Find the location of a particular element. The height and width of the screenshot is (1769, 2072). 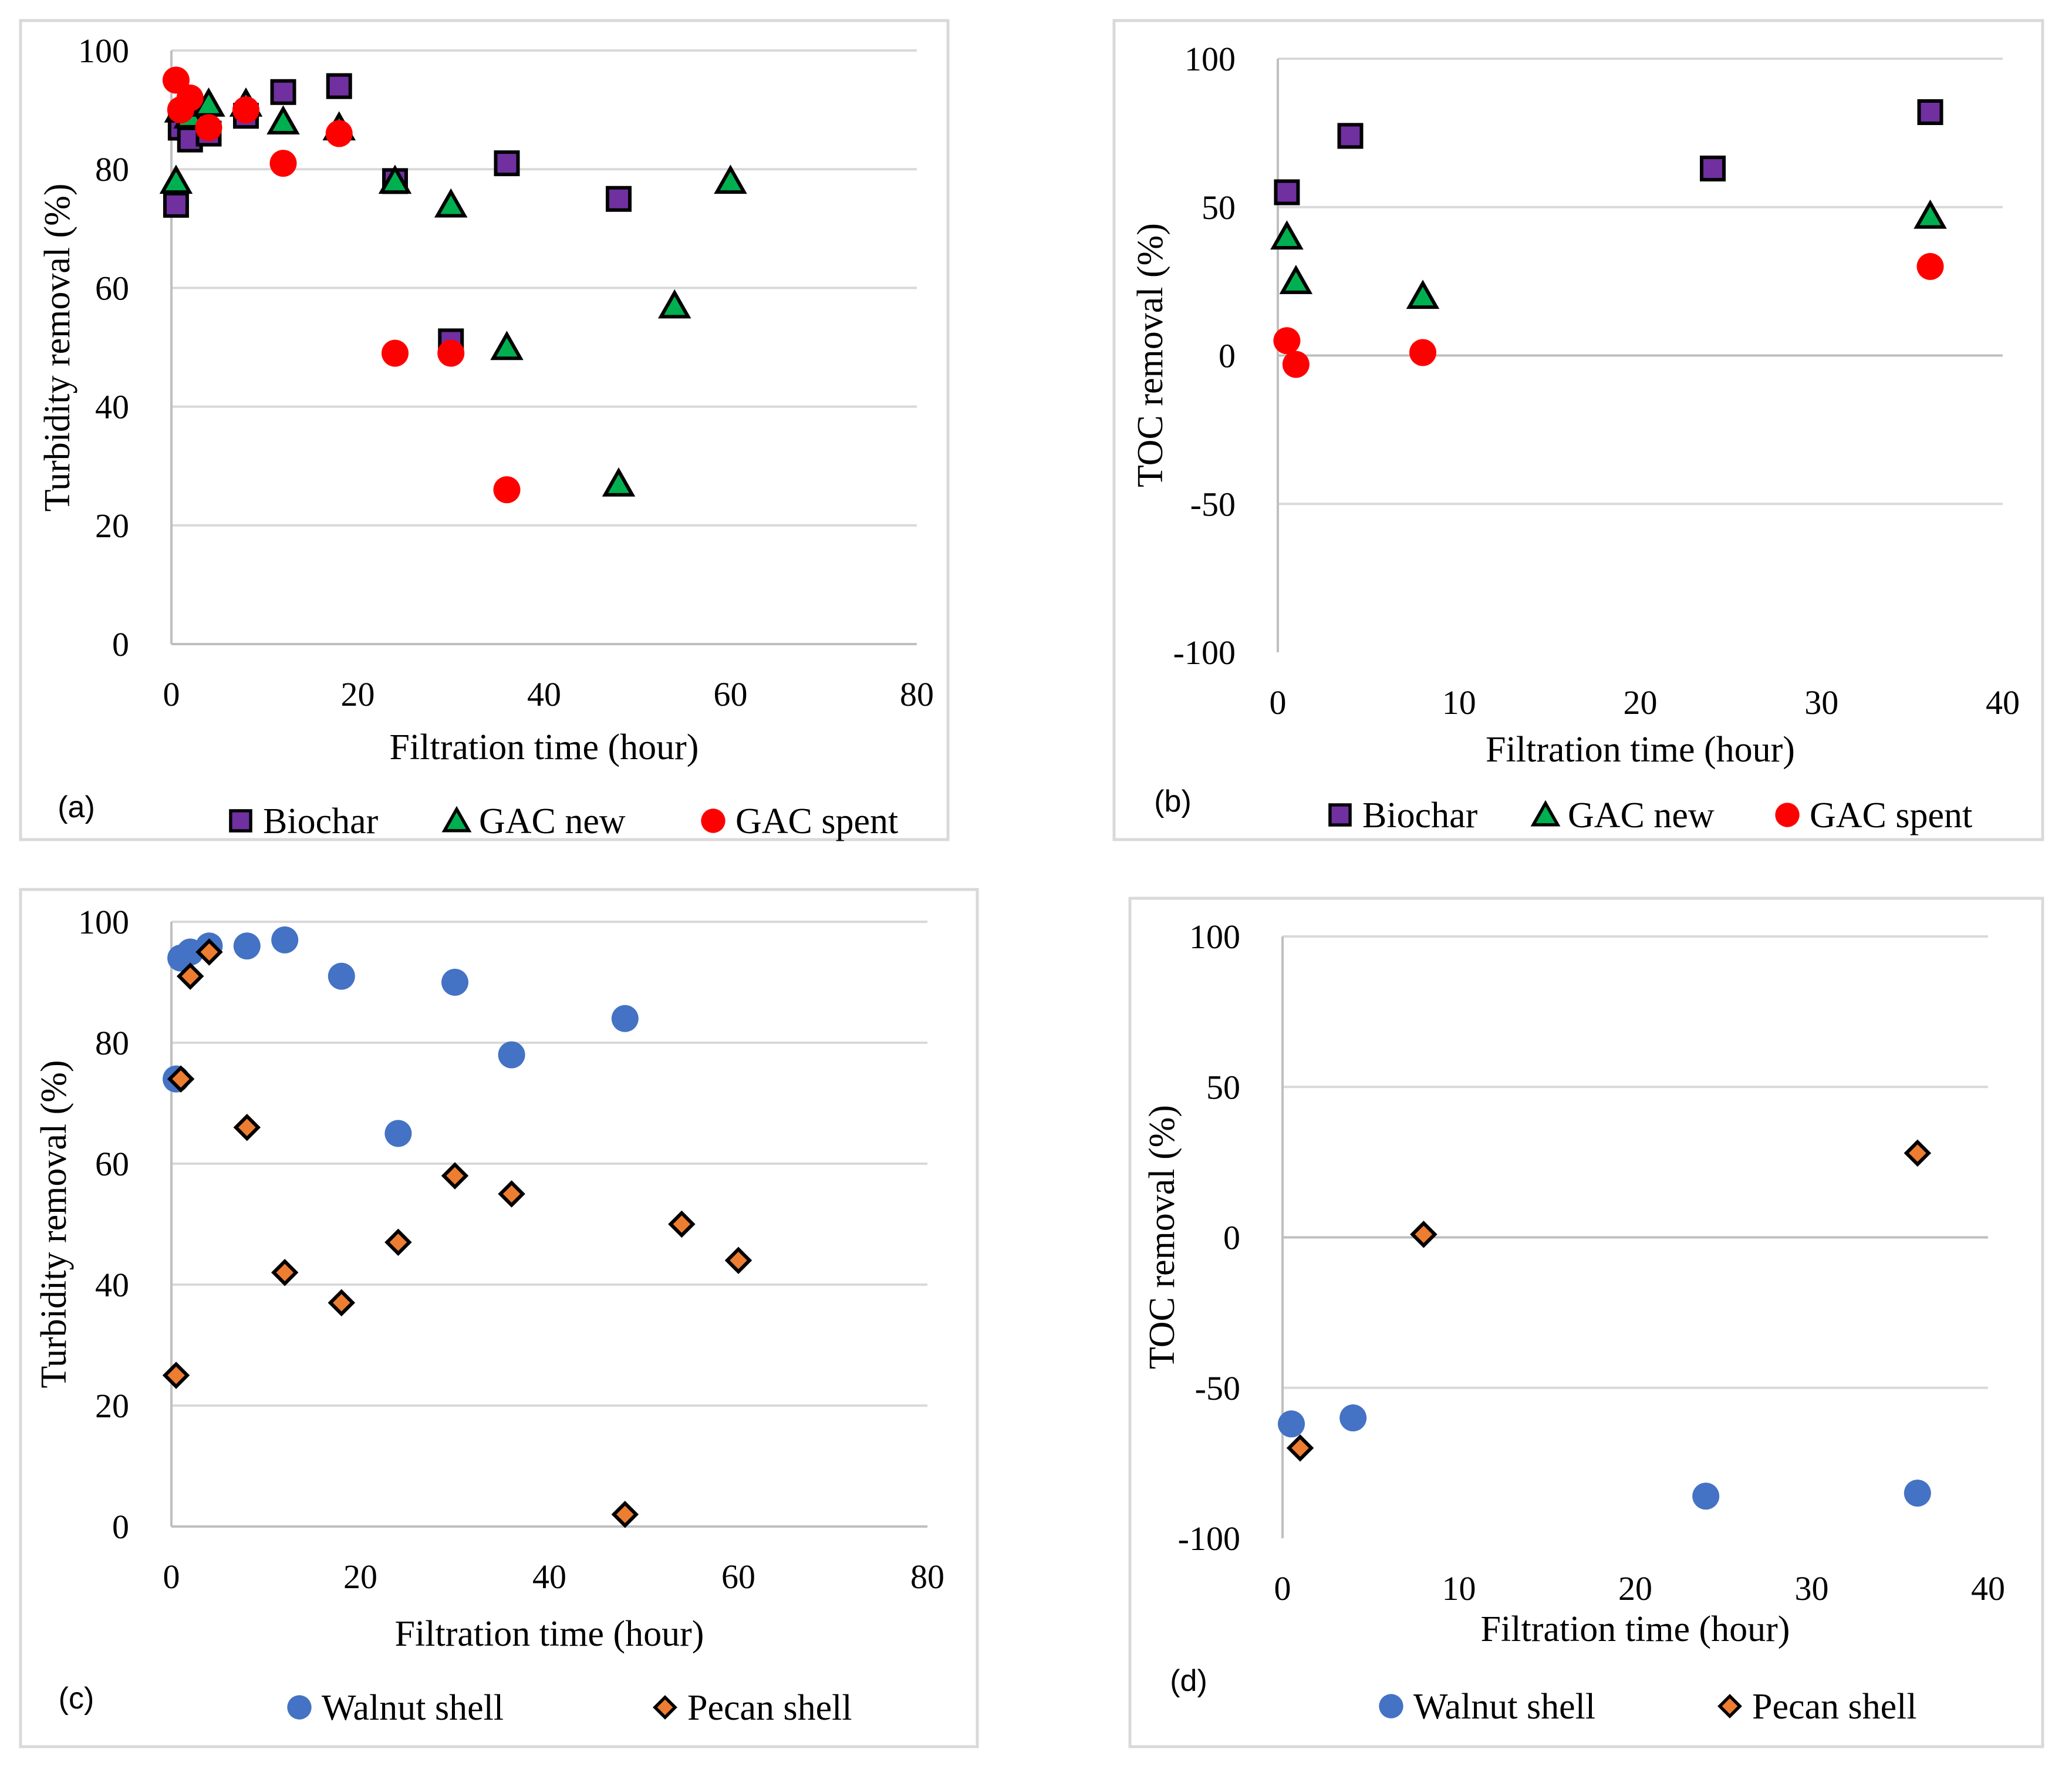

legend-label: Biochar is located at coordinates (1420, 815).